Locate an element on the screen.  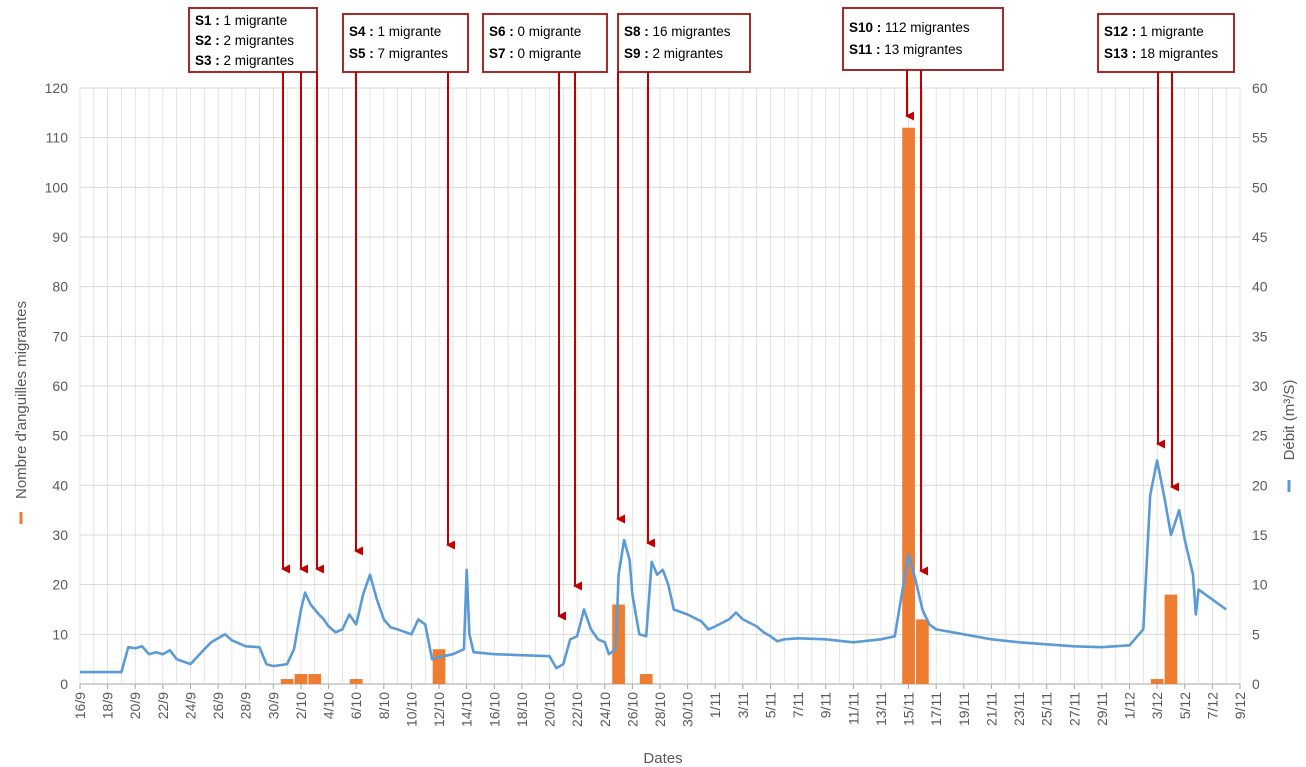
x-tick-label: 30/10 is located at coordinates (688, 709).